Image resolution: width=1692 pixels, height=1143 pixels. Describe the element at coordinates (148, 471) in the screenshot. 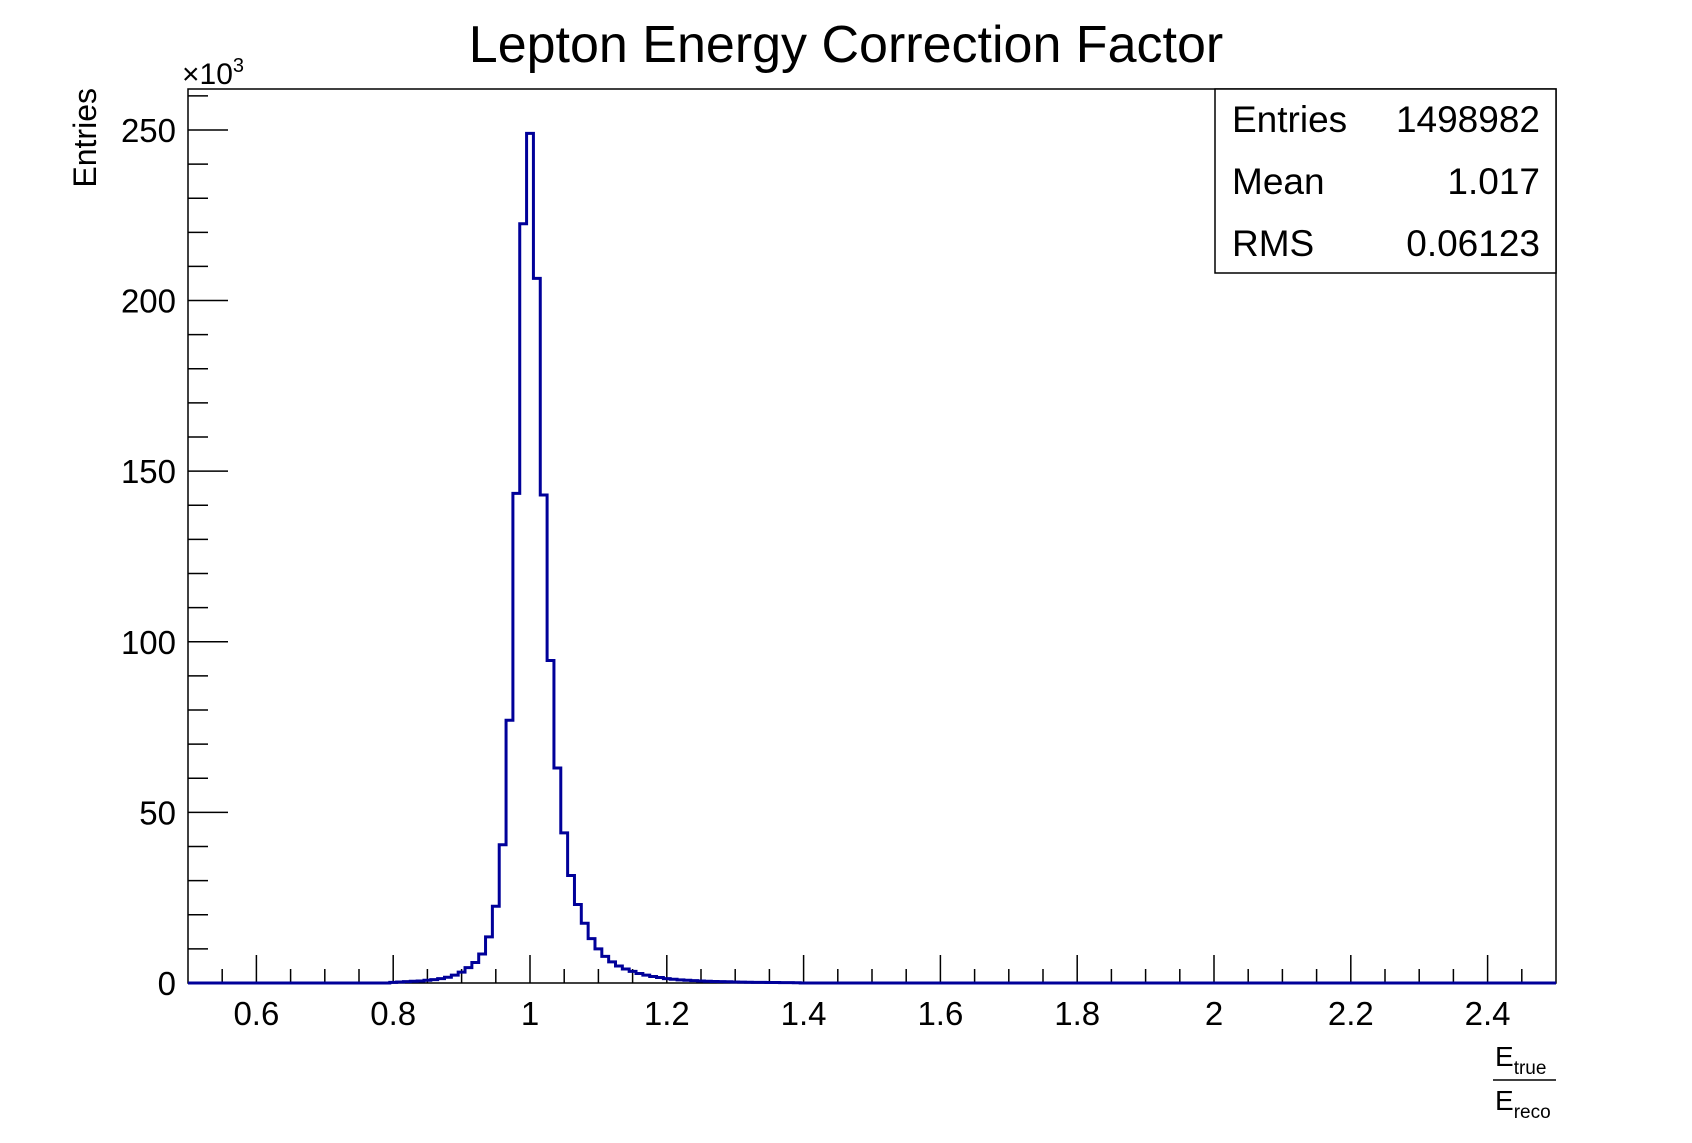

I see `y-tick-label: 150` at that location.